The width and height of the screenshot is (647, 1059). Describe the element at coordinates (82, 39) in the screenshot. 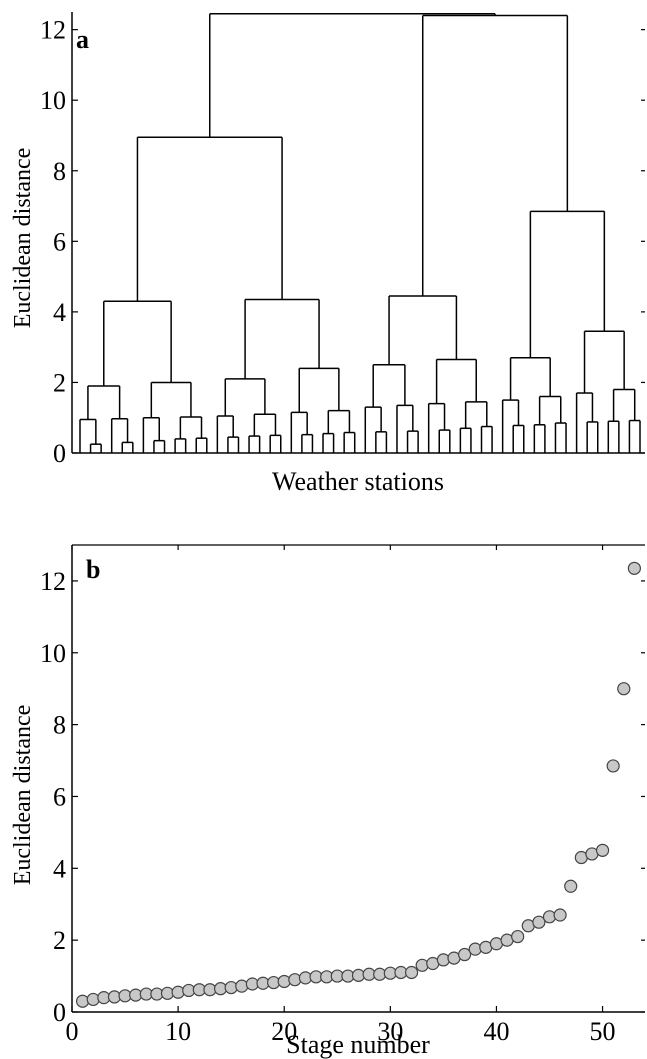

I see `panel-a-label: a` at that location.